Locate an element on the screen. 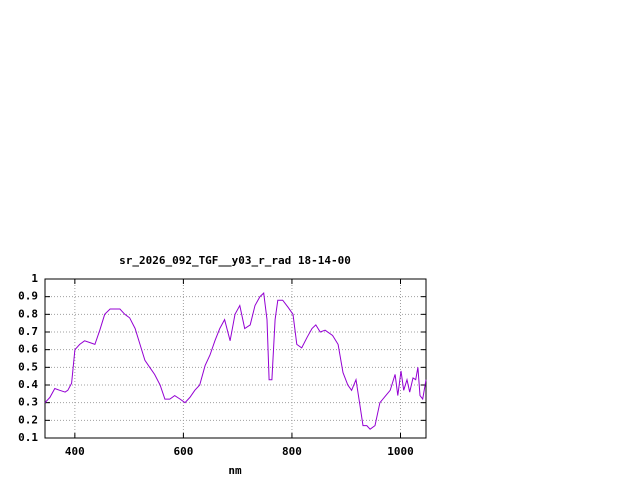  x-tick-label: 800 is located at coordinates (292, 451).